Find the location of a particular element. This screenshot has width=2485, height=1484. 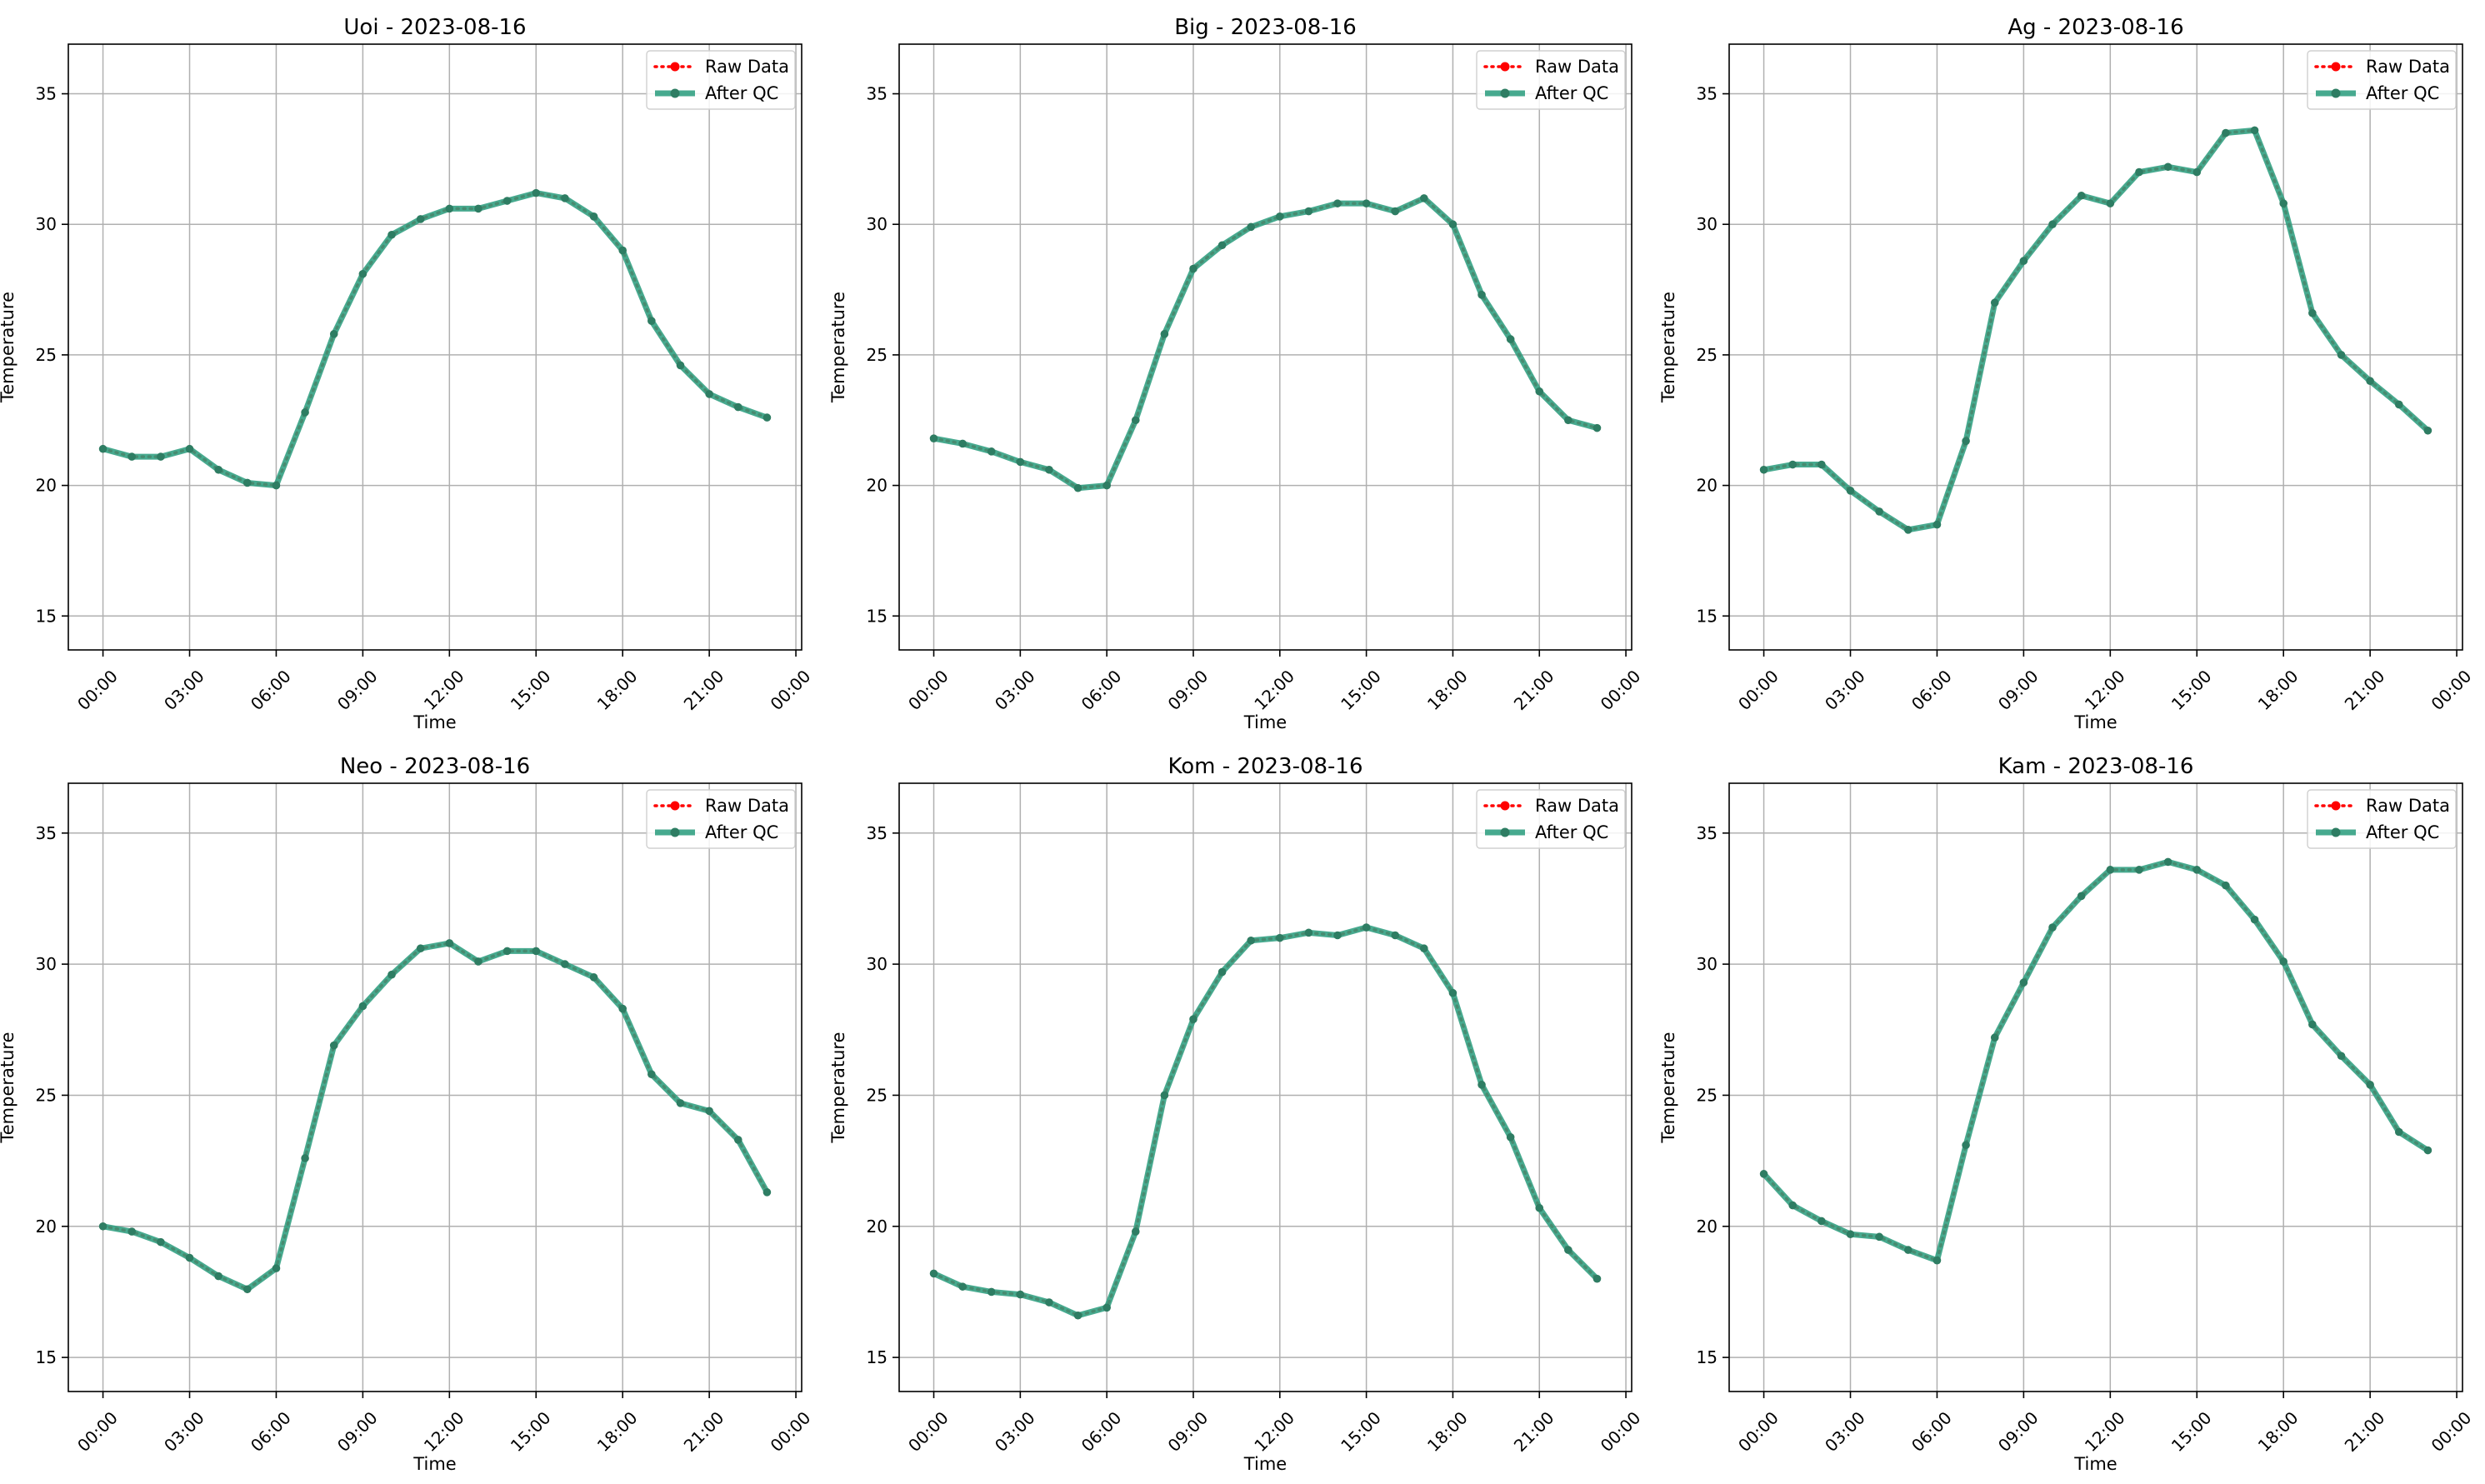

x-axis-label: Time is located at coordinates (434, 1464).